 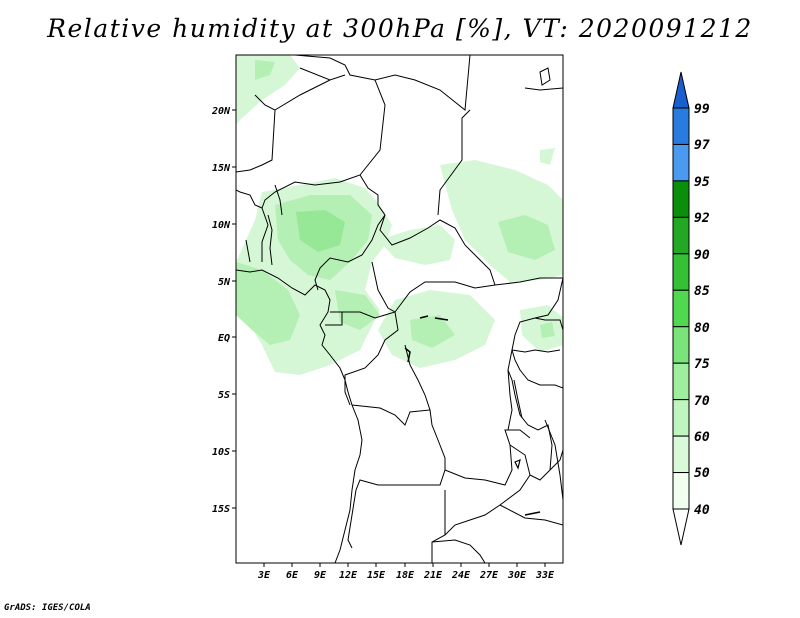 What do you see at coordinates (221, 310) in the screenshot?
I see `latitude-labels: 20N 15N 10N 5N EQ 5S 10S 15S` at bounding box center [221, 310].